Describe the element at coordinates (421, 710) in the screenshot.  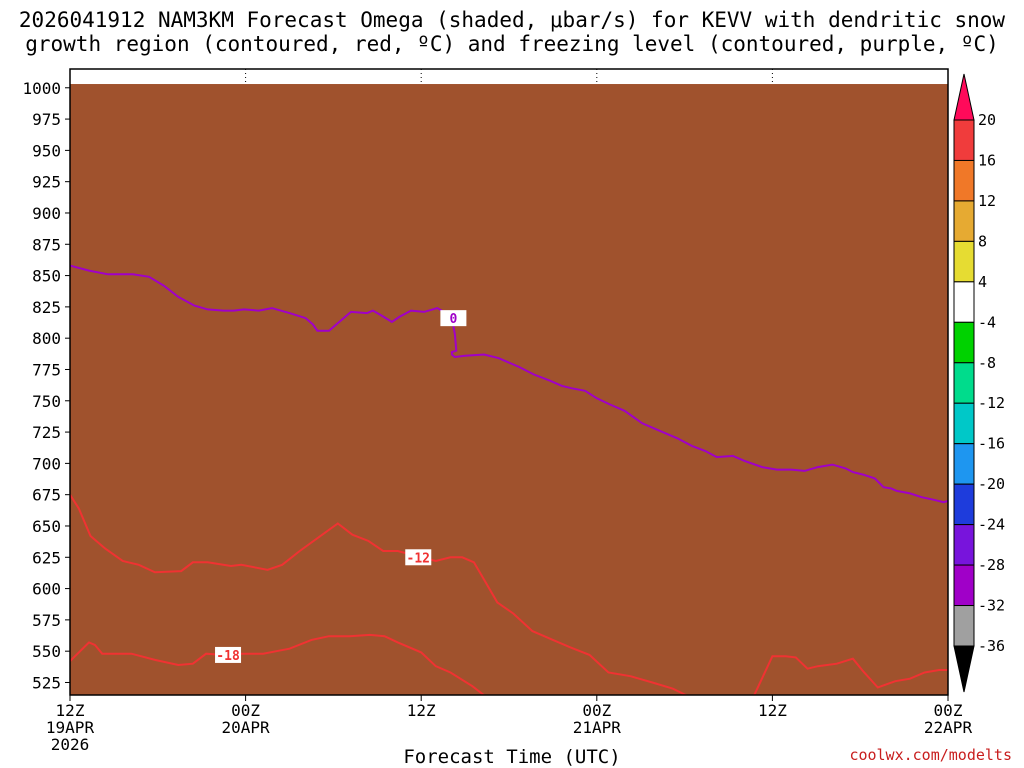
I see `x-tick-label-24-1: 12Z` at that location.